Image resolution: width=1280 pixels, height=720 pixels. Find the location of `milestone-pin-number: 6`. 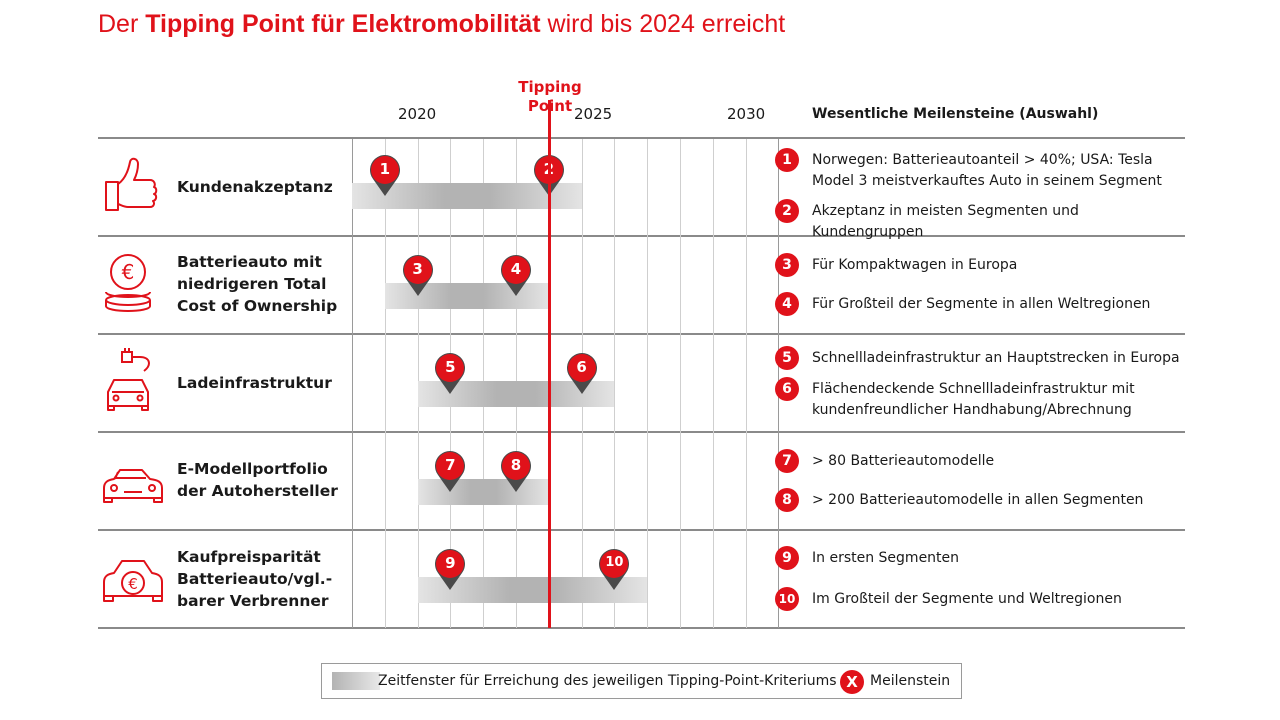

milestone-pin-number: 6 is located at coordinates (581, 367).